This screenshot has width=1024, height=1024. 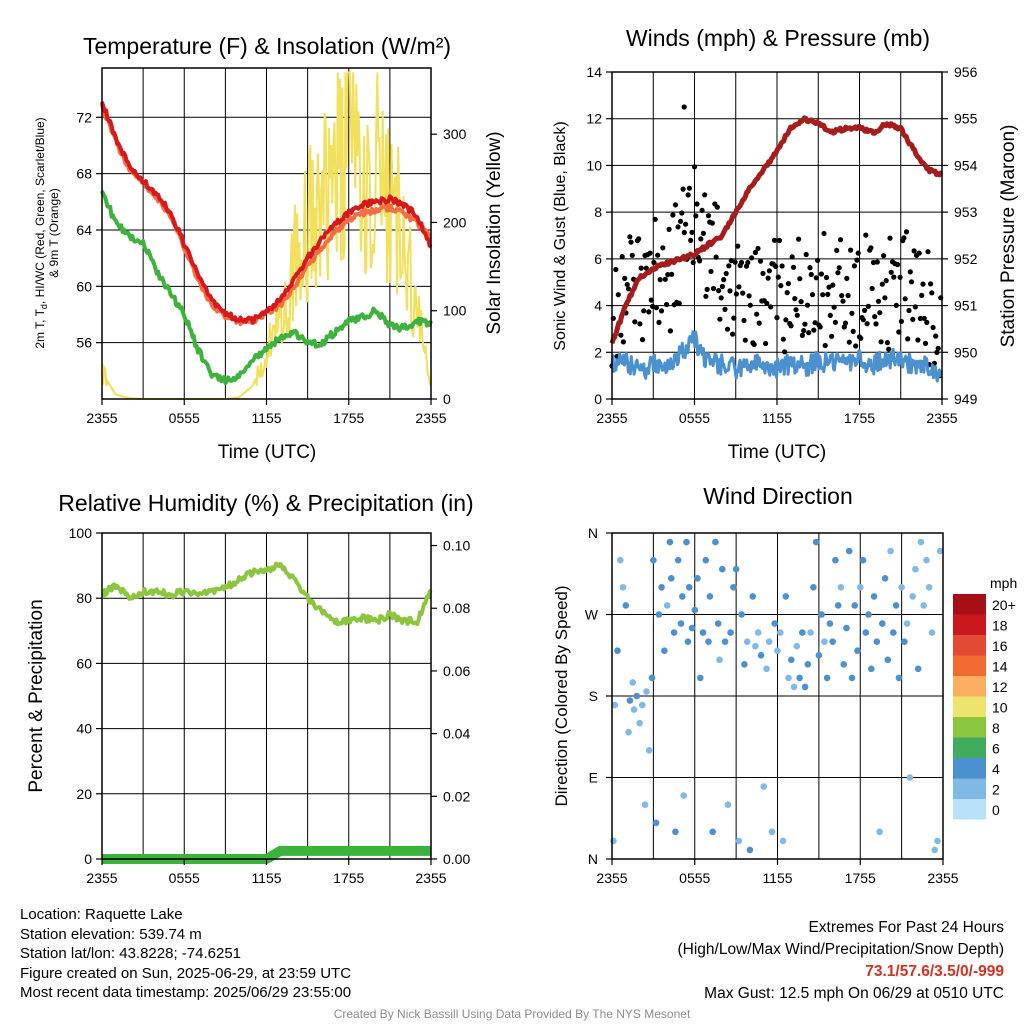 What do you see at coordinates (966, 72) in the screenshot?
I see `y2-tick-label: 956` at bounding box center [966, 72].